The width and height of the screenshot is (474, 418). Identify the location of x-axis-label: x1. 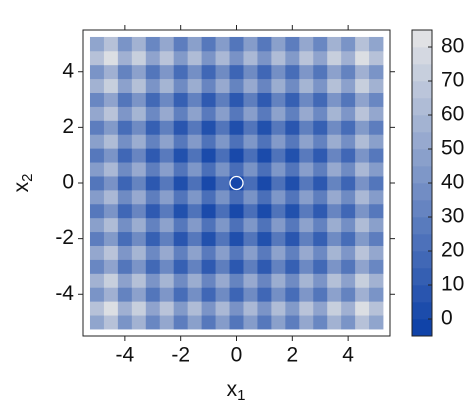
(236, 391).